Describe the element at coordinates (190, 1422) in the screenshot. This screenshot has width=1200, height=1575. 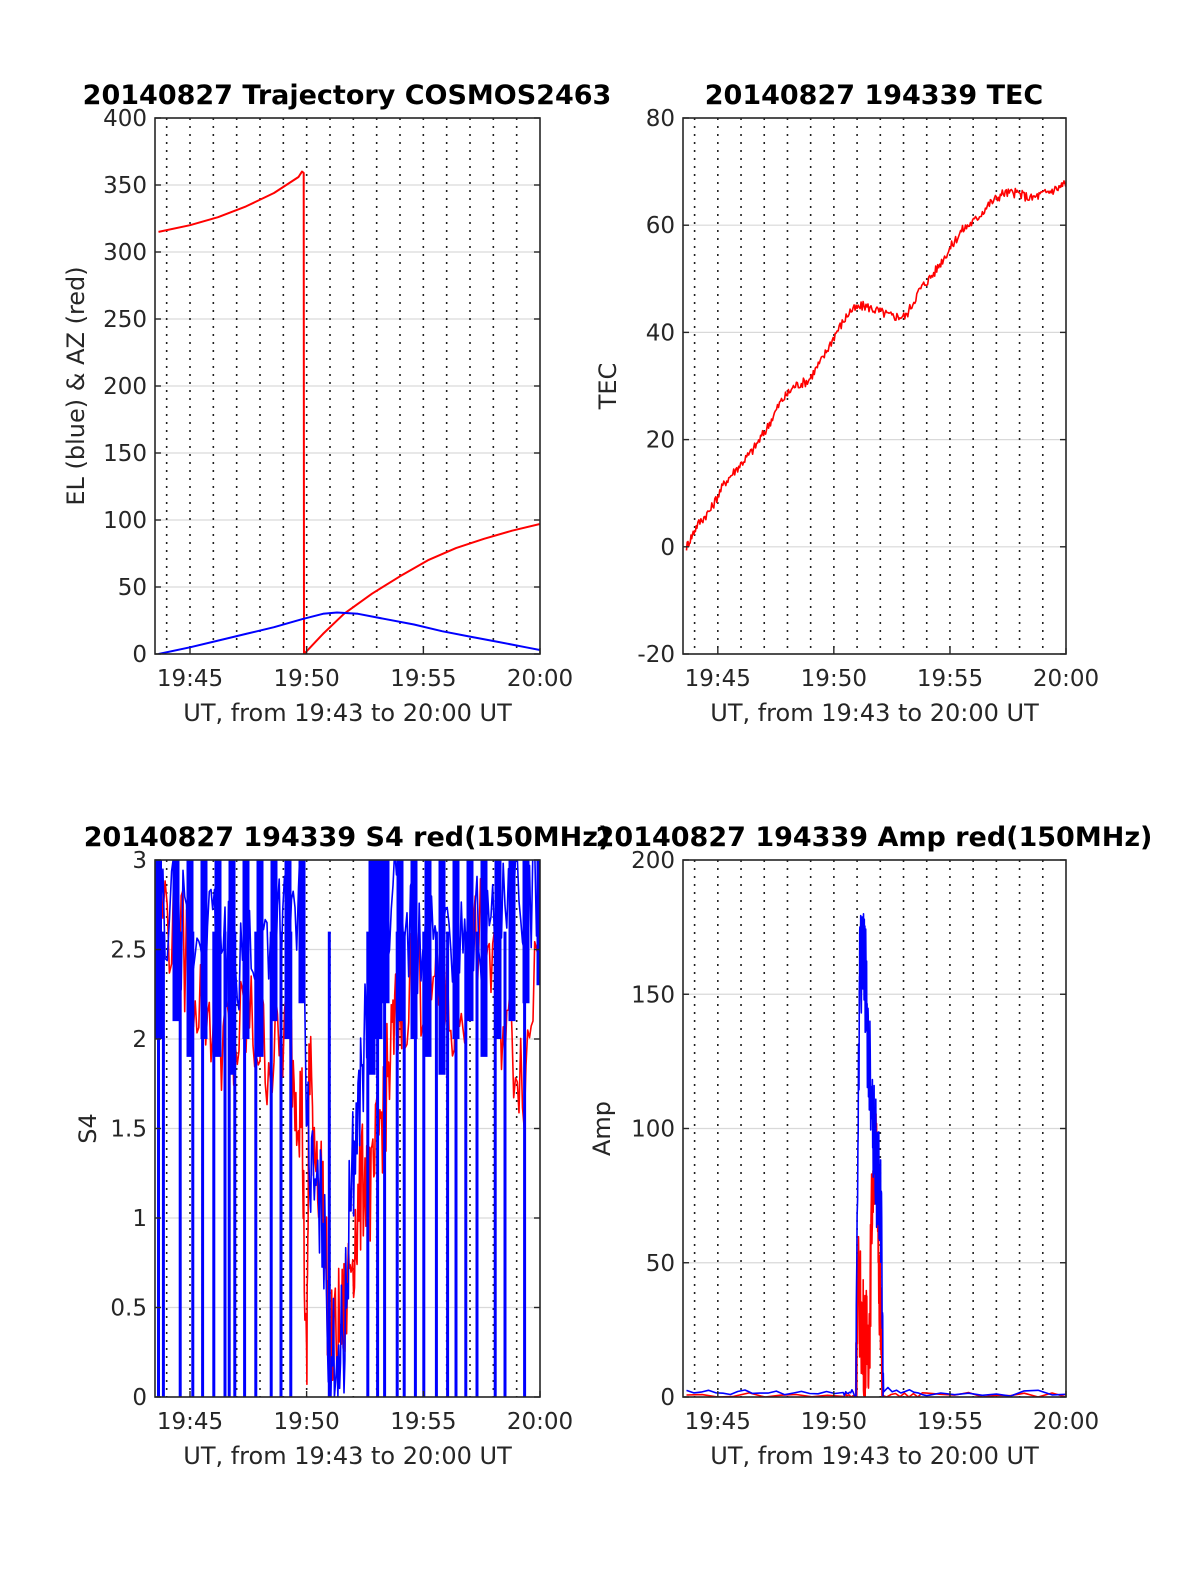
I see `s4-xtick-label: 19:45` at that location.